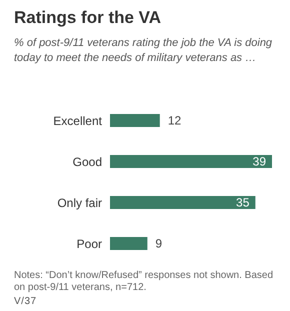  What do you see at coordinates (87, 161) in the screenshot?
I see `y-tick-label: Good` at bounding box center [87, 161].